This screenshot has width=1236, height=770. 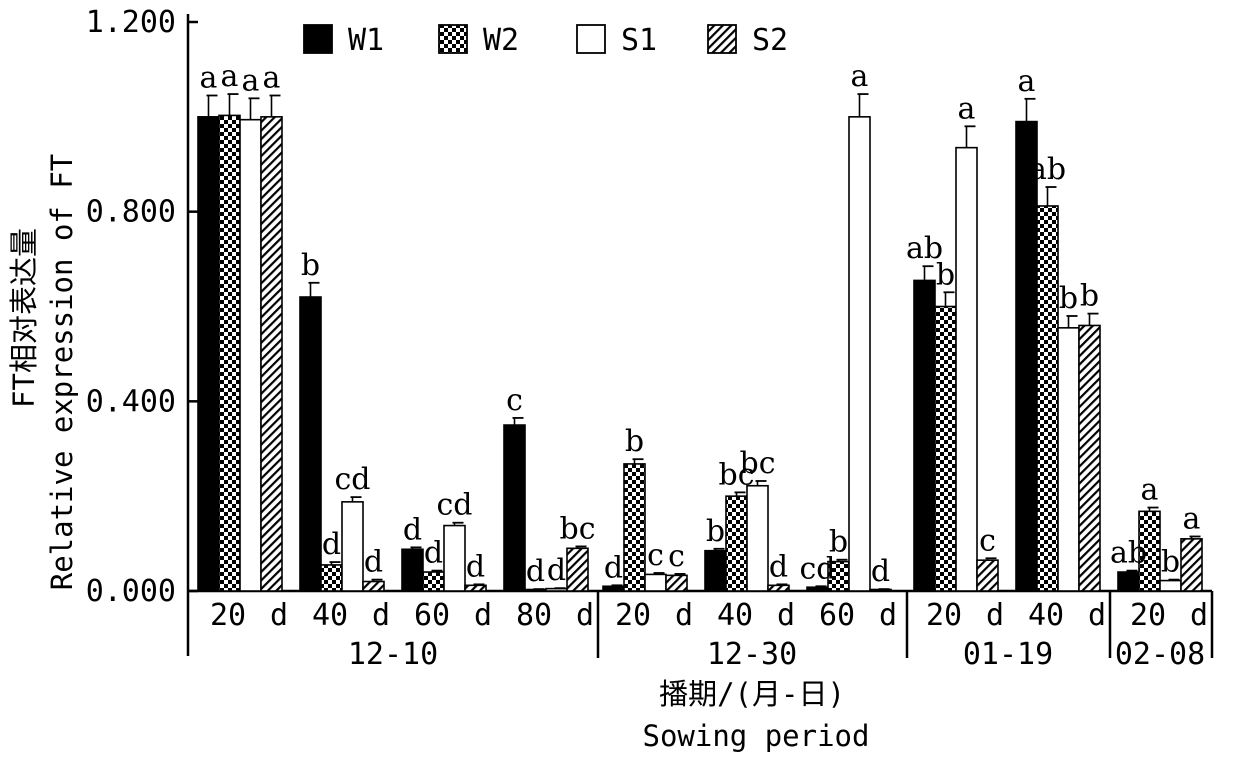 What do you see at coordinates (24, 318) in the screenshot?
I see `y-axis-title-cn: FT相对表达量` at bounding box center [24, 318].